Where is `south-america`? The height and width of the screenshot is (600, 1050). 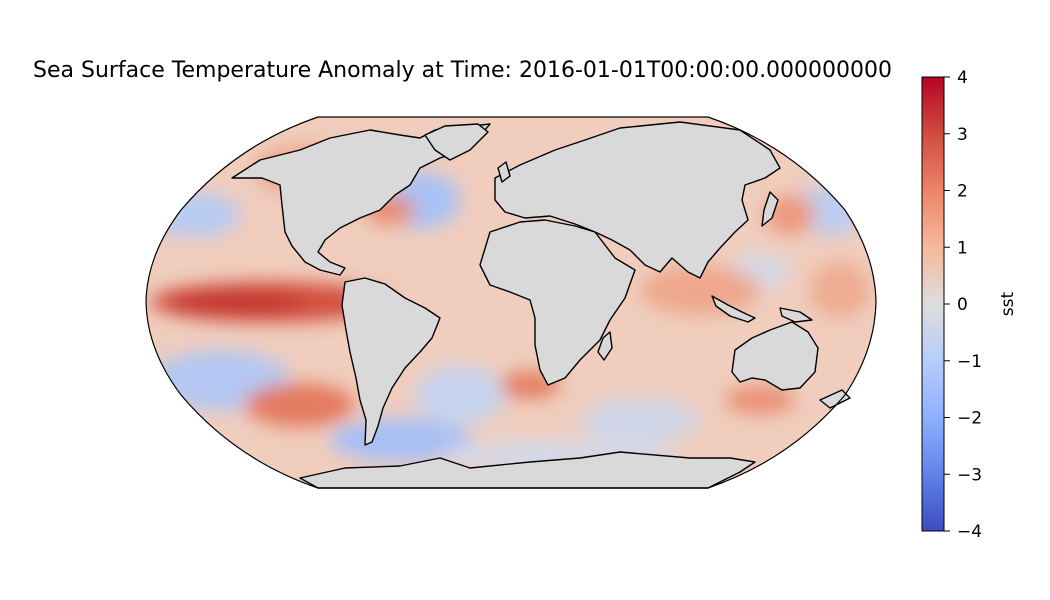
south-america is located at coordinates (391, 361).